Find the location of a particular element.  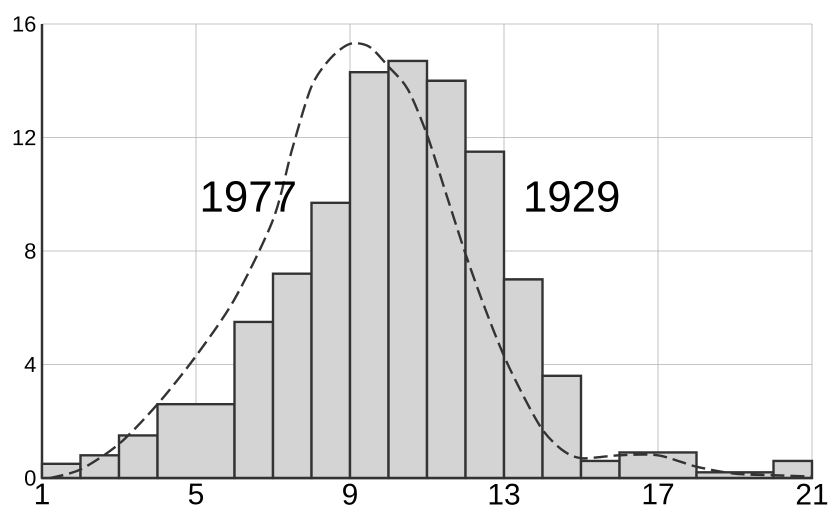

x-tick-label: 13 is located at coordinates (505, 494).